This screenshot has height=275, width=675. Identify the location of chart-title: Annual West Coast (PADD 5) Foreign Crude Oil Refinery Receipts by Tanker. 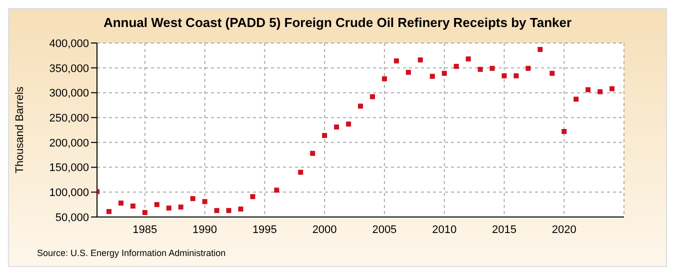
(337, 23).